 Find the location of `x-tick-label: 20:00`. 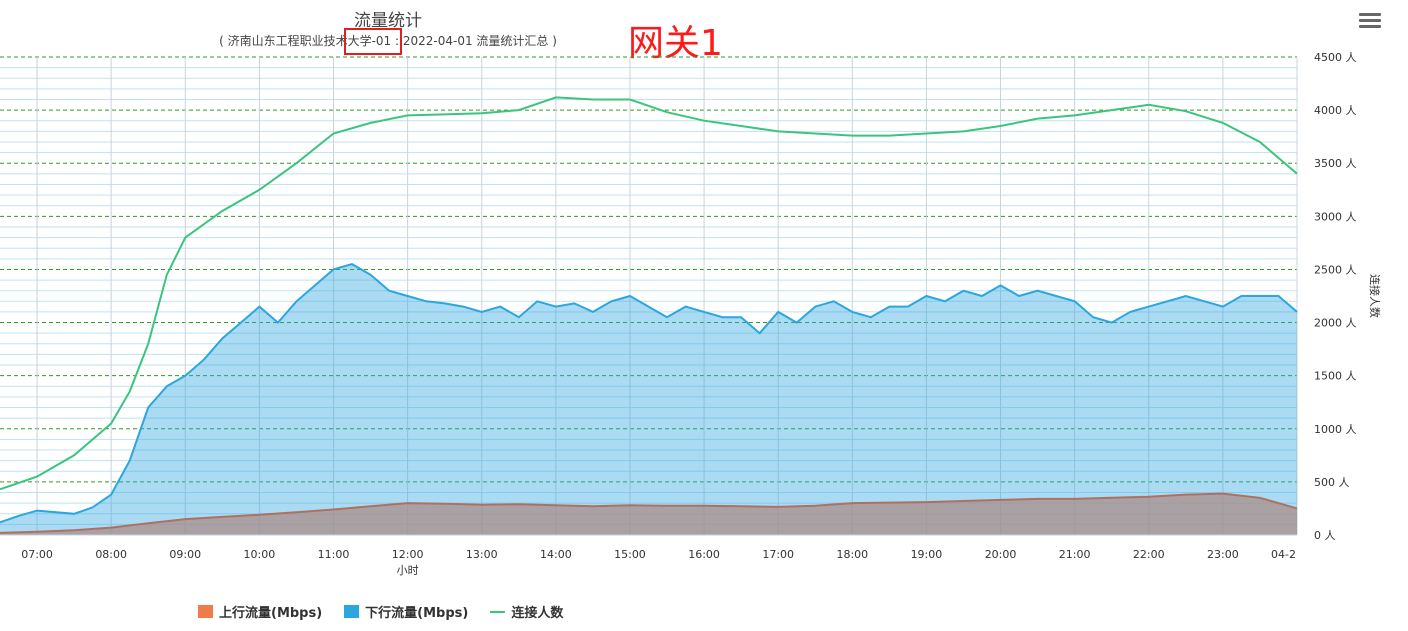

x-tick-label: 20:00 is located at coordinates (1001, 554).